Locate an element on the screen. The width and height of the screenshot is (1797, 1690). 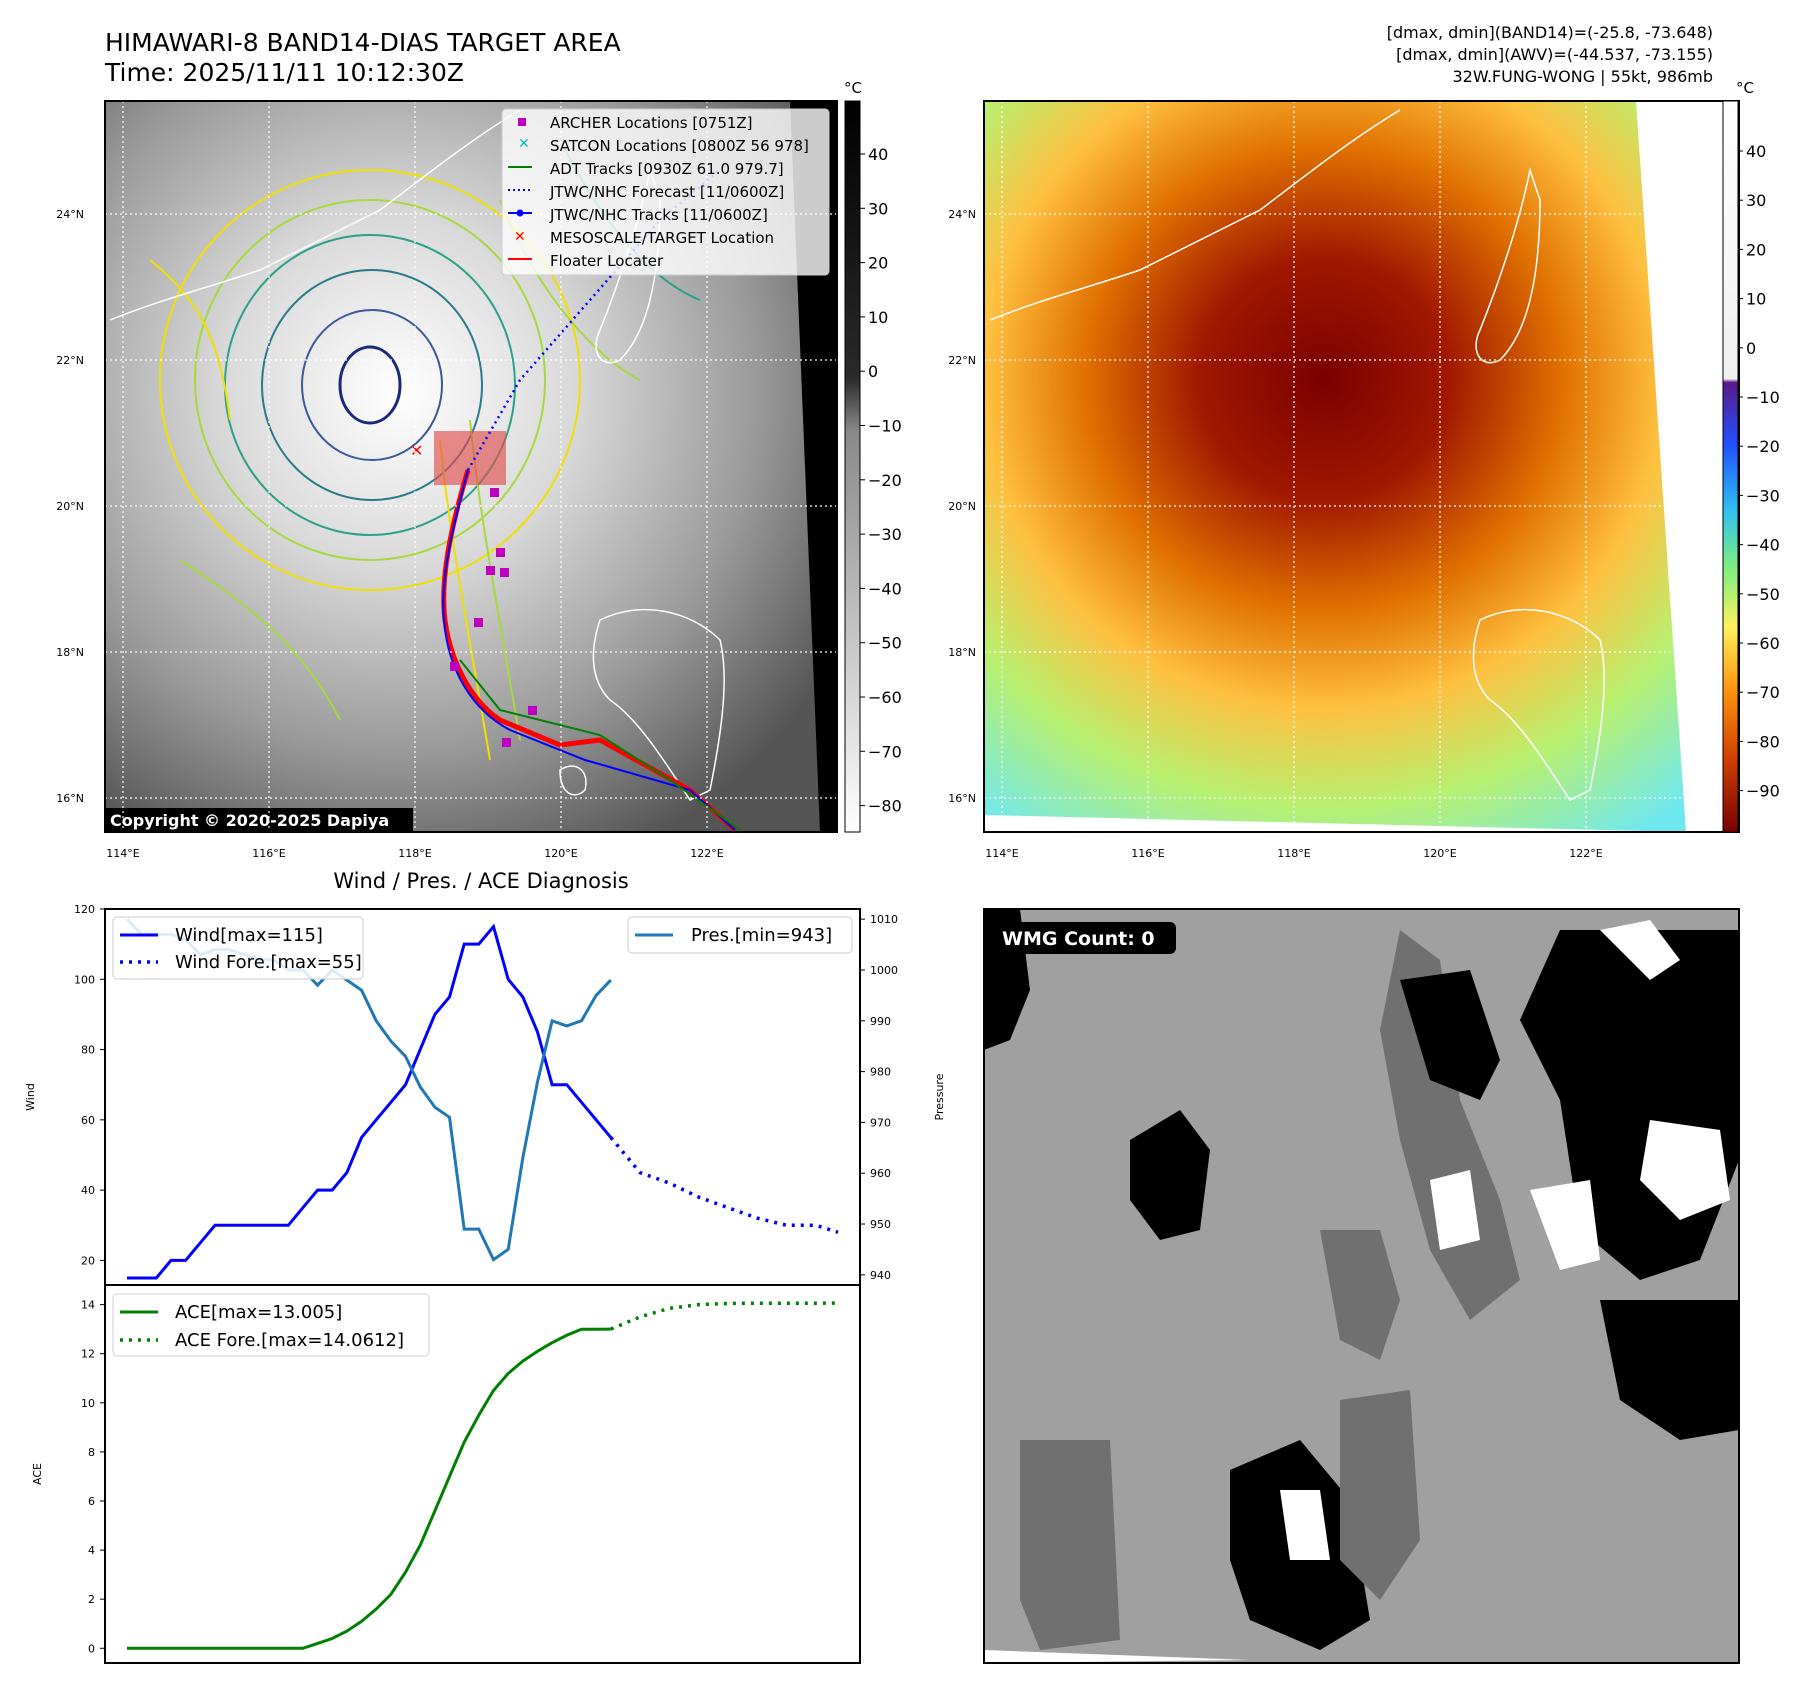
copyright-text: Copyright © 2020-2025 Dapiya is located at coordinates (249, 820).